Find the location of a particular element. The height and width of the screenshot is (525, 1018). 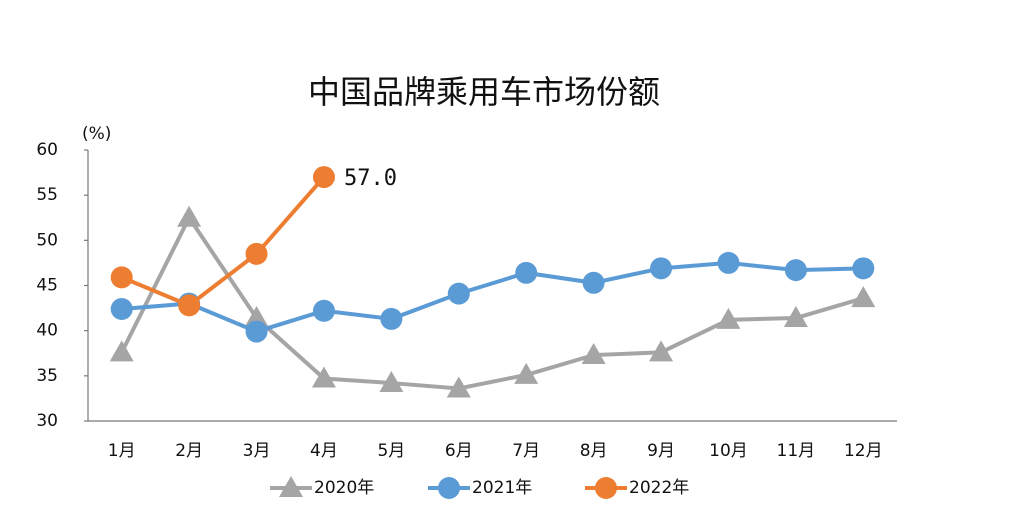

y-tick-label: 60 is located at coordinates (47, 150).